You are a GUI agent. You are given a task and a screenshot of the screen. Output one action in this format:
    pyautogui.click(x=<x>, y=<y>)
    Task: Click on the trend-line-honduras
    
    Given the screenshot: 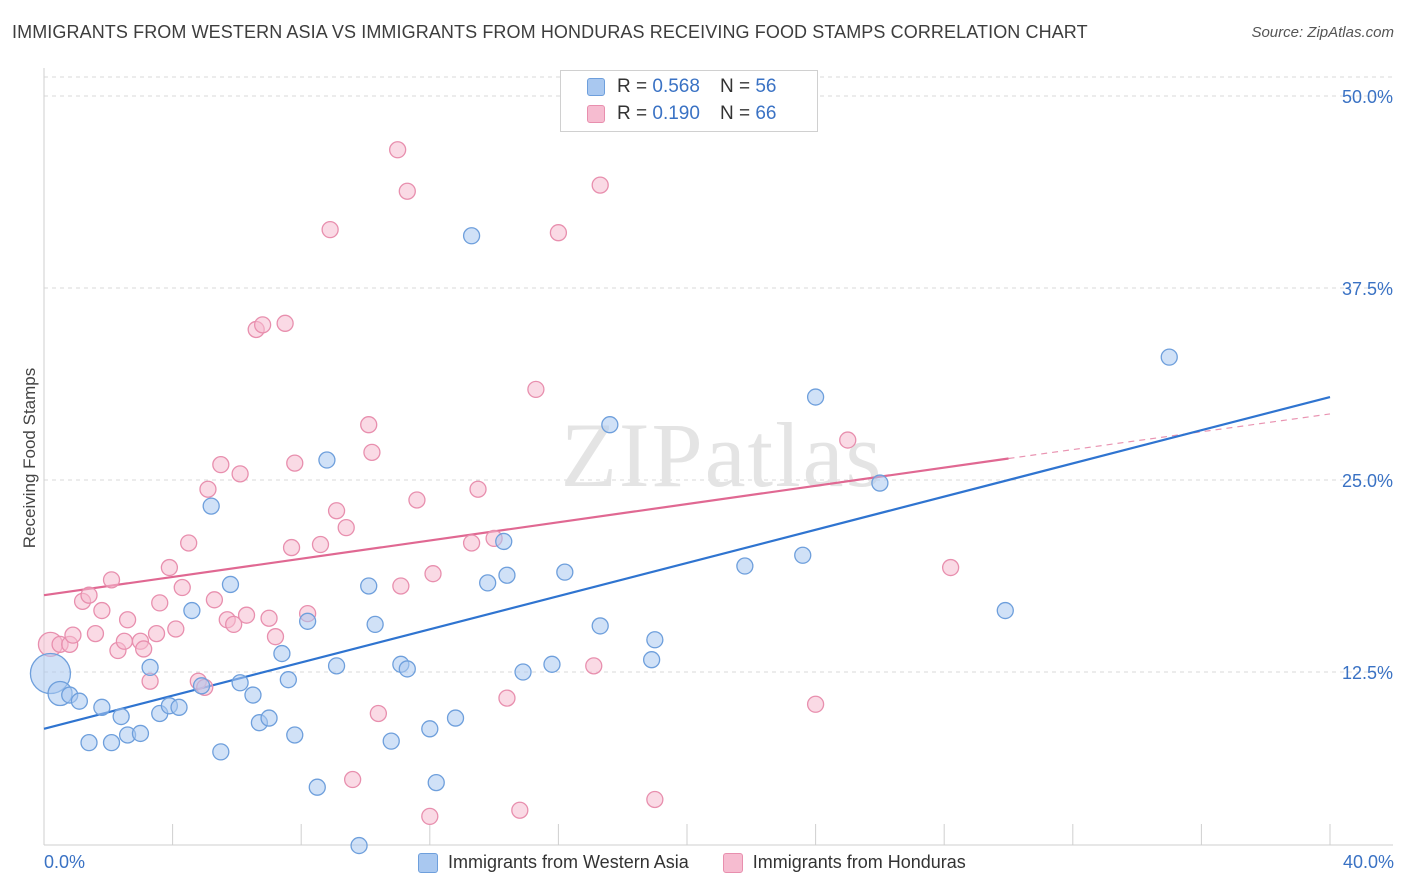 What is the action you would take?
    pyautogui.click(x=526, y=527)
    